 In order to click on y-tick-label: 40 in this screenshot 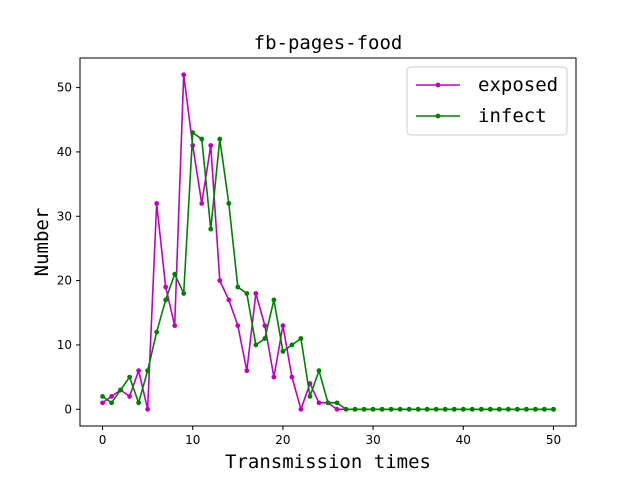, I will do `click(64, 152)`.